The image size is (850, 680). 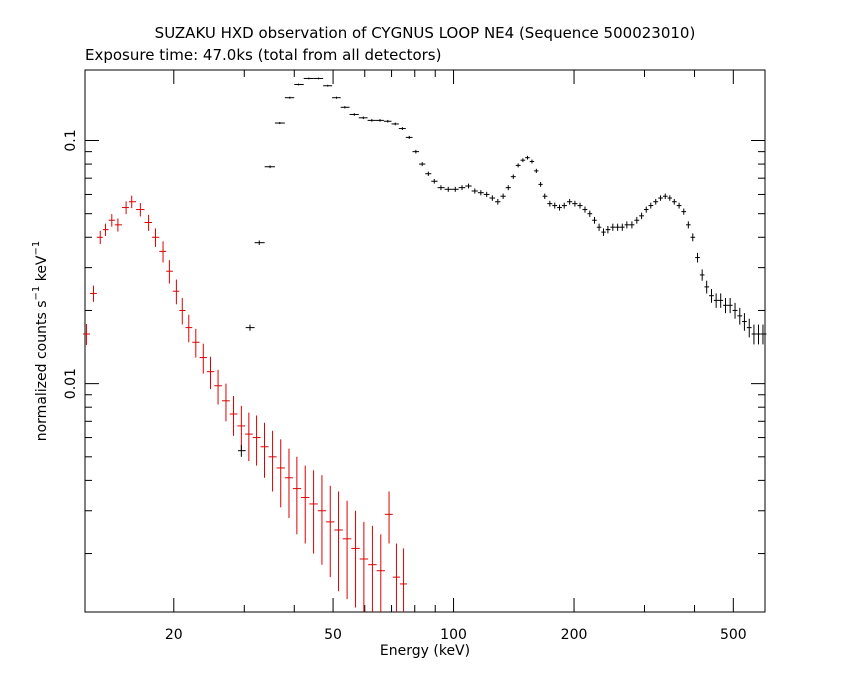 What do you see at coordinates (36, 293) in the screenshot?
I see `y-label-sup1: −1` at bounding box center [36, 293].